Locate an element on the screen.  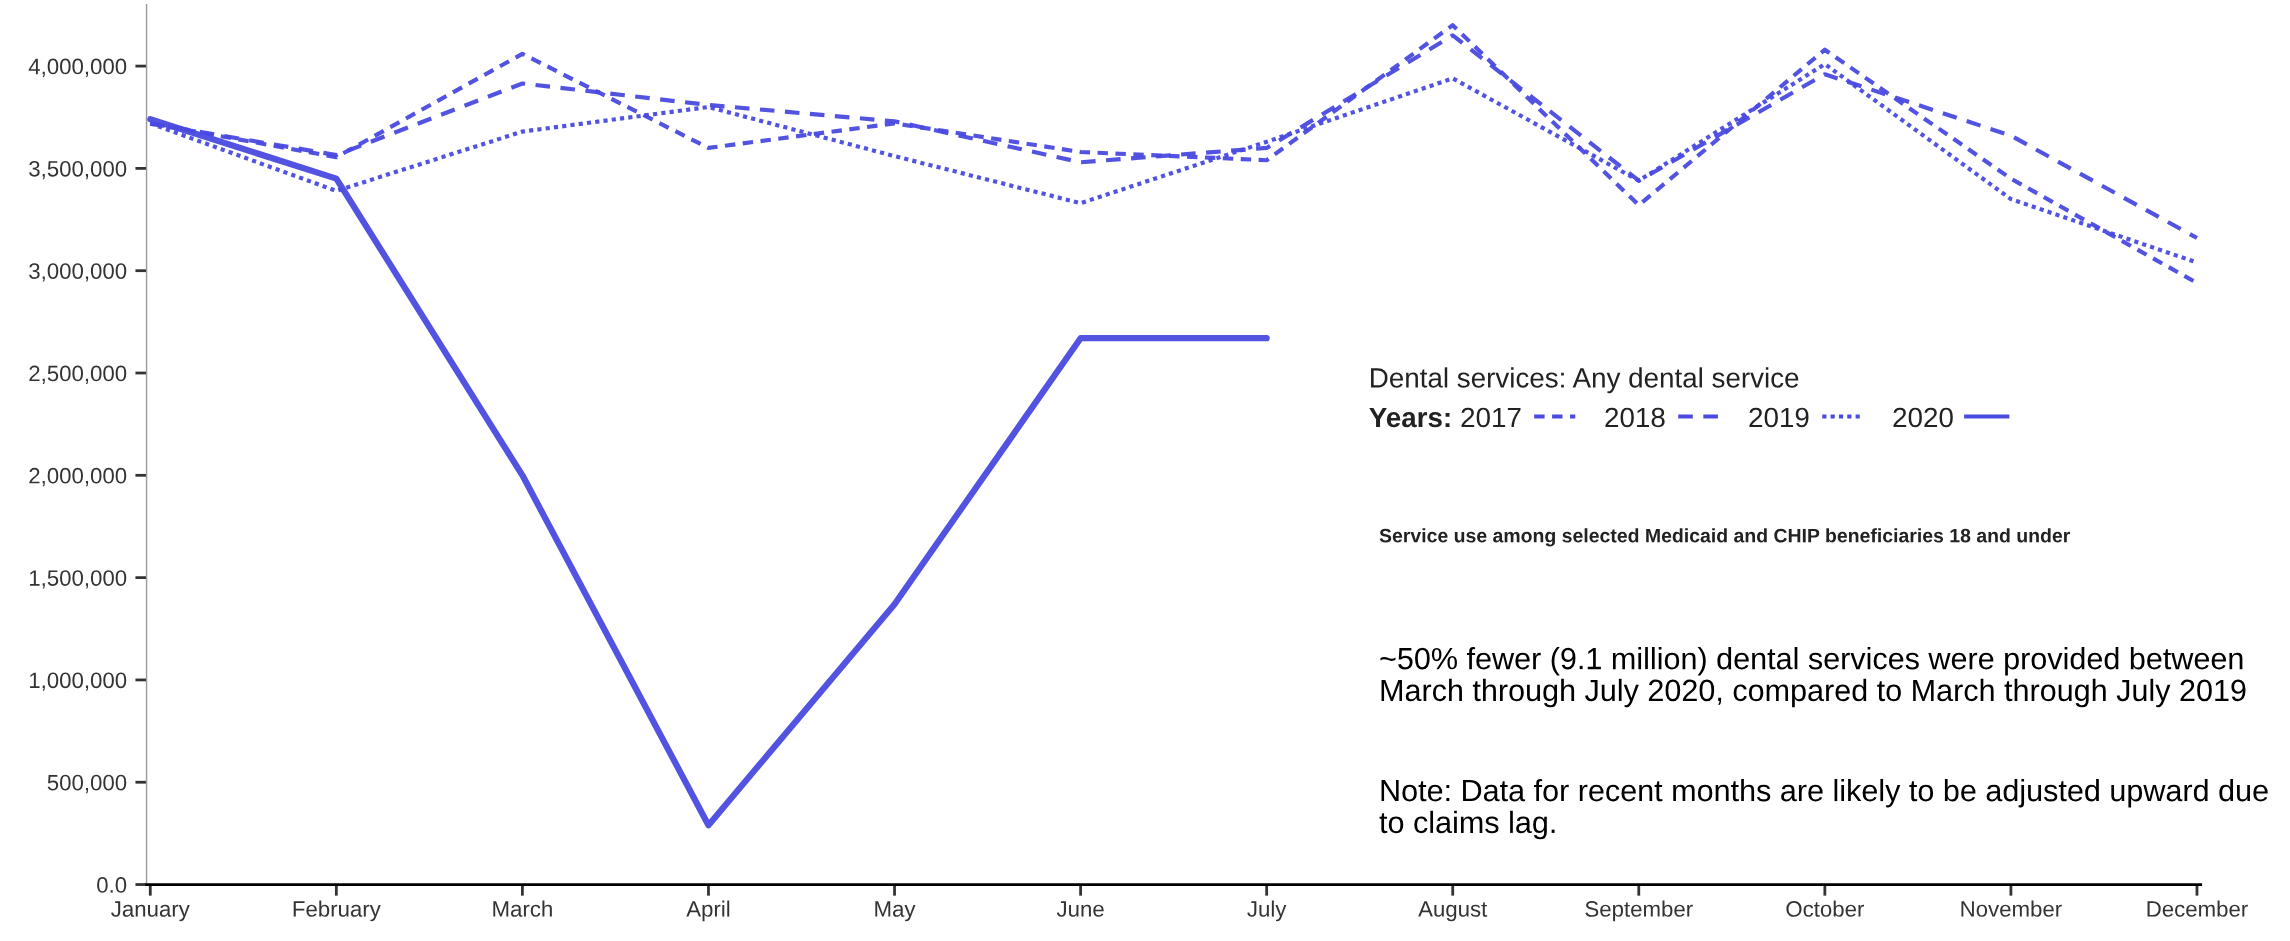
y-tick-label: 500,000 is located at coordinates (87, 784).